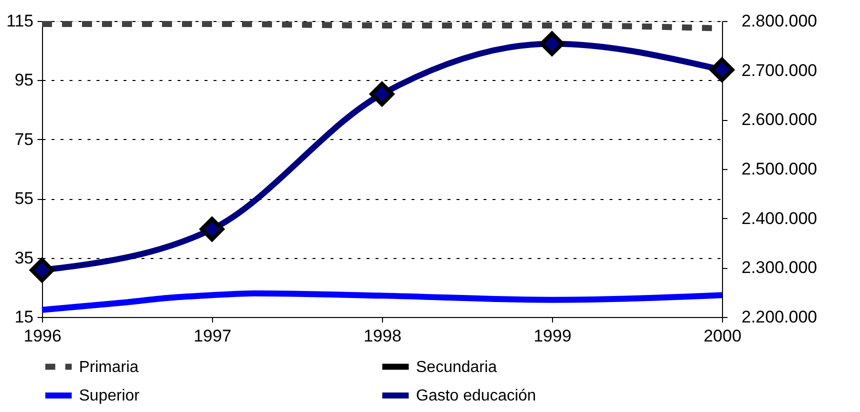  I want to click on y2-tick-label: 2.500.000, so click(780, 169).